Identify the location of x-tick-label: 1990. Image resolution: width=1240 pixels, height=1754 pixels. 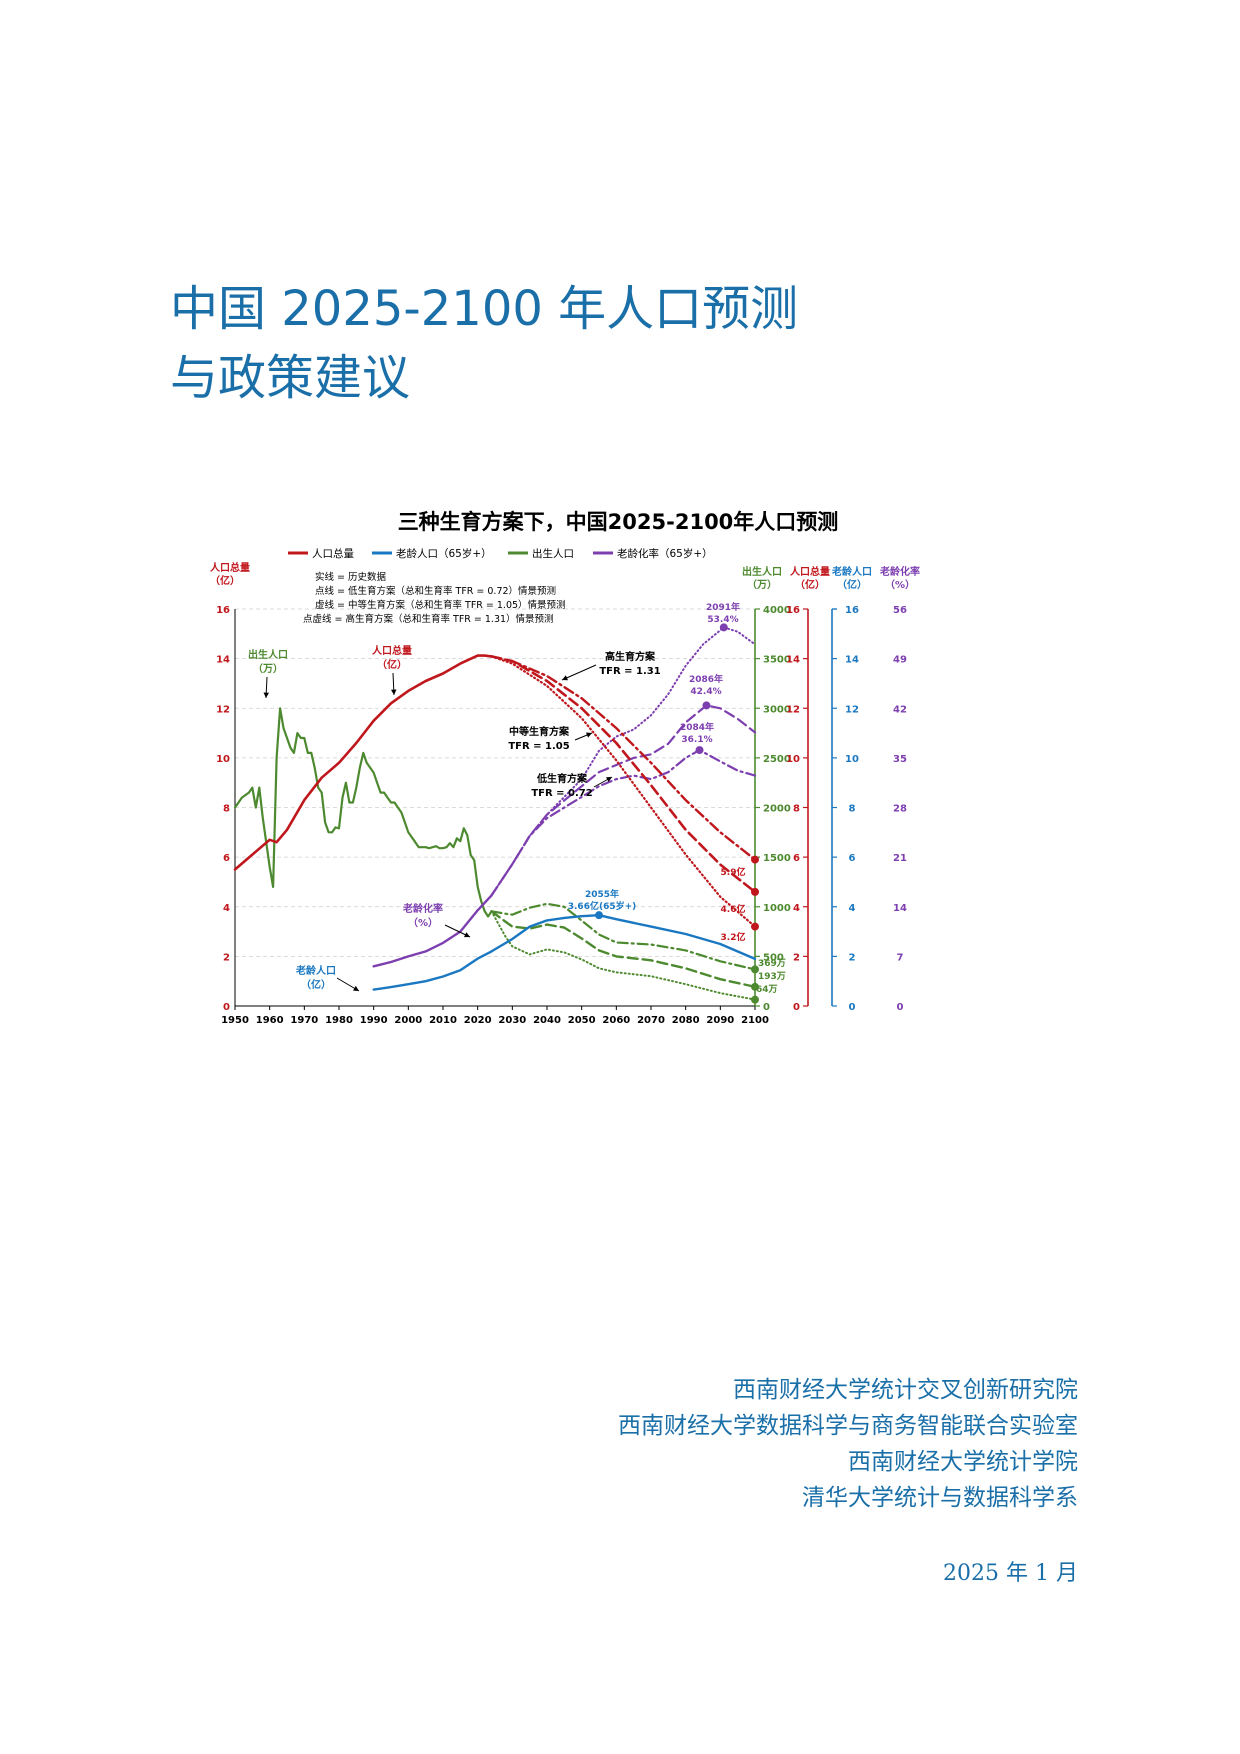
(374, 1020).